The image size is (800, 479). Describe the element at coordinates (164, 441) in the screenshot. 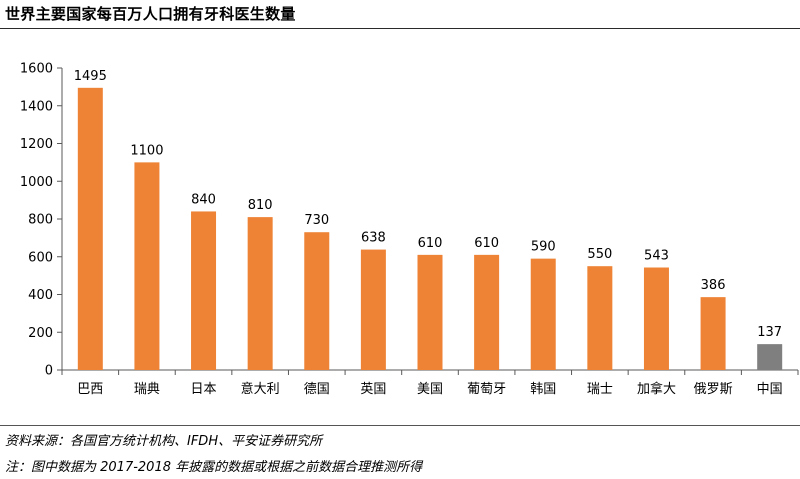

I see `source-note: 资料来源：各国官方统计机构、IFDH、平安证券研究所` at that location.